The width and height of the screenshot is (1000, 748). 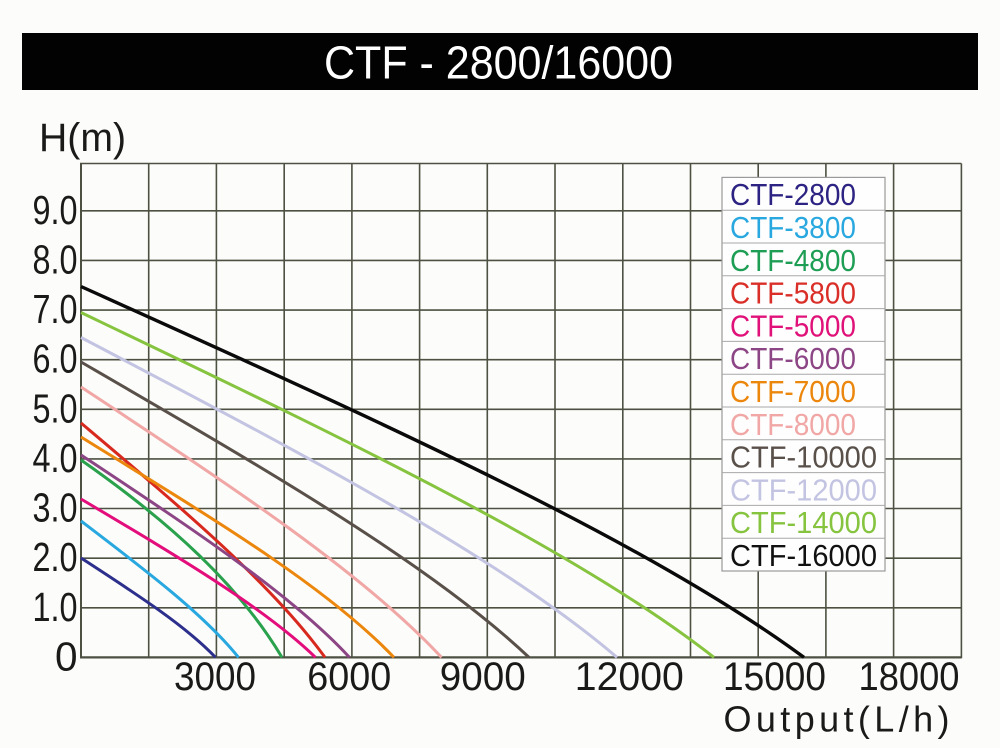 What do you see at coordinates (349, 677) in the screenshot?
I see `svg-text: 6000` at bounding box center [349, 677].